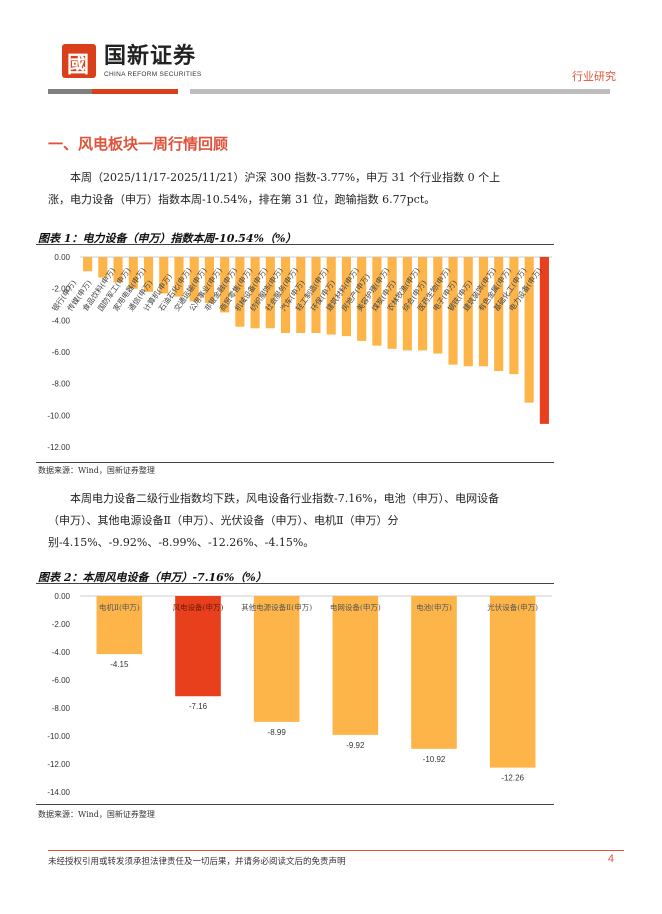 Image resolution: width=662 pixels, height=914 pixels. What do you see at coordinates (138, 144) in the screenshot?
I see `section-title: 一、风电板块一周行情回顾` at bounding box center [138, 144].